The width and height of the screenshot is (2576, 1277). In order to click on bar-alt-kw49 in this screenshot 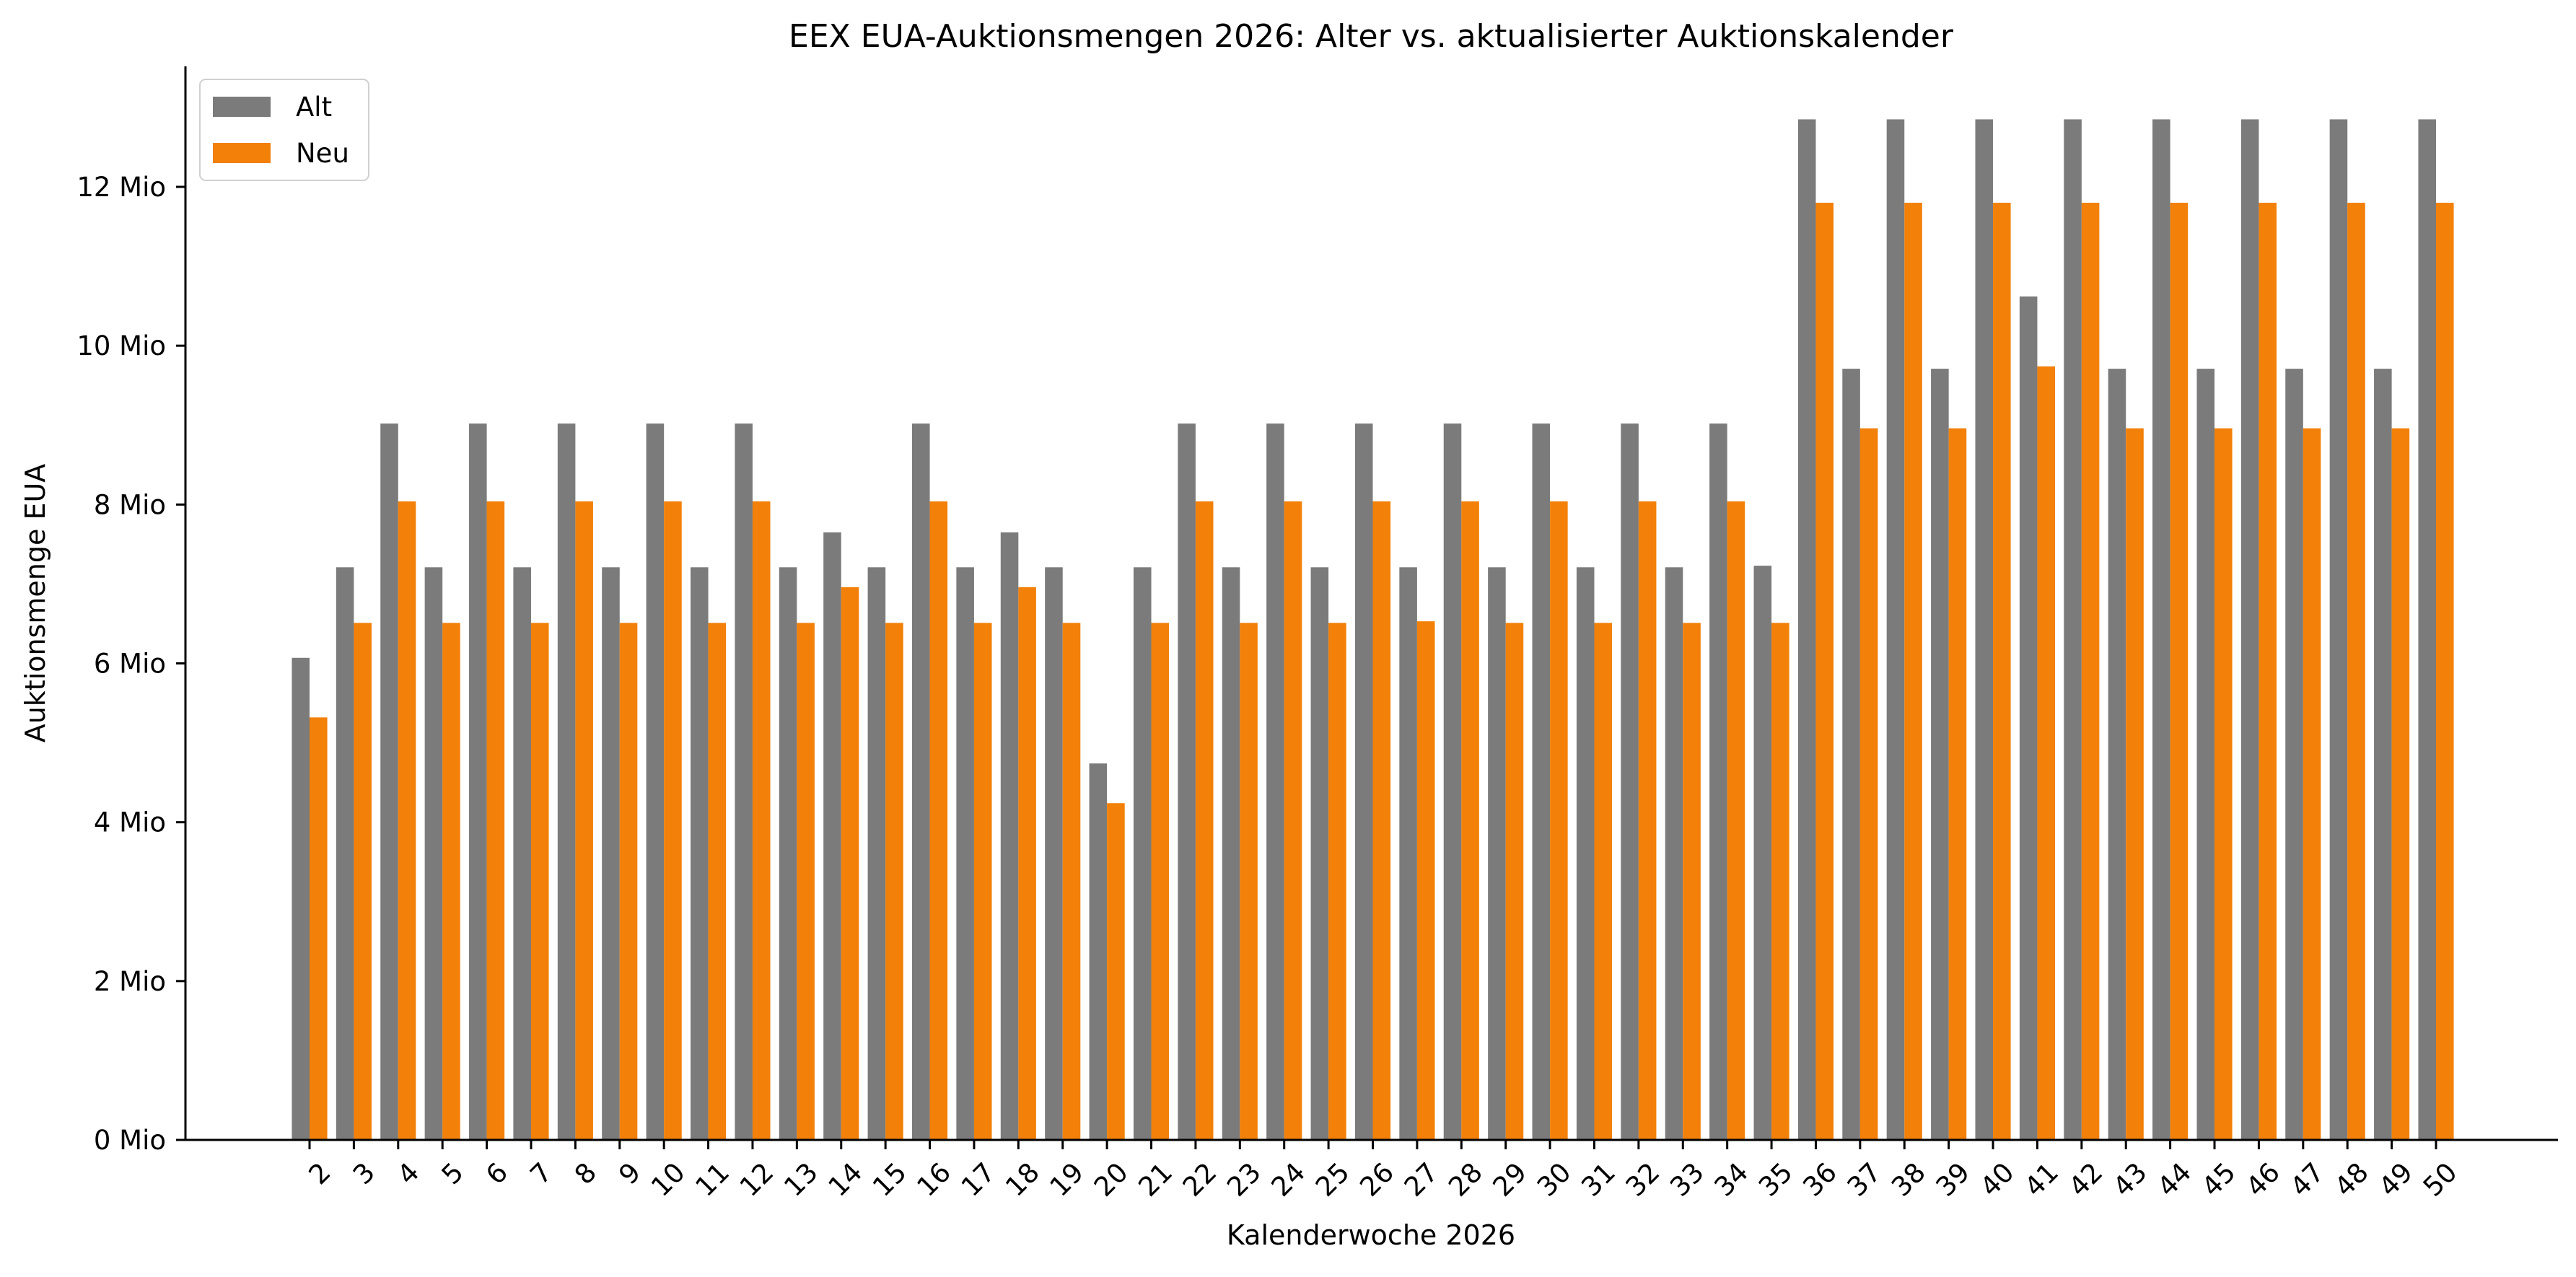, I will do `click(2383, 755)`.